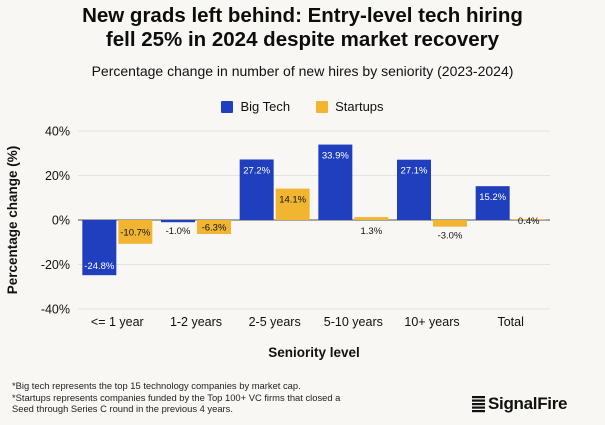 The image size is (605, 425). I want to click on x-tick-label: 1-2 years, so click(196, 322).